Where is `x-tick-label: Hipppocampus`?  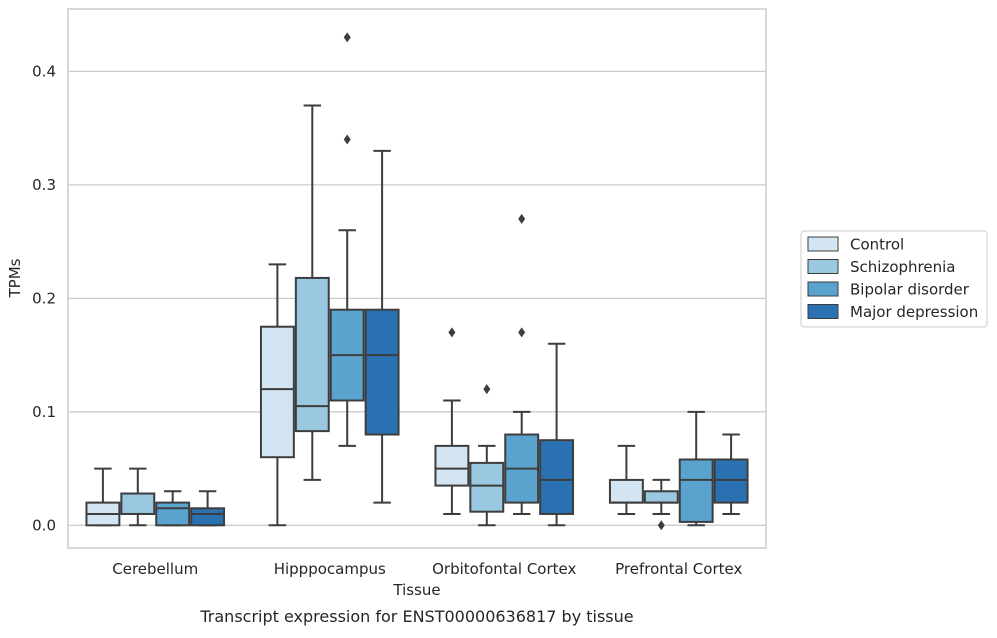 x-tick-label: Hipppocampus is located at coordinates (330, 569).